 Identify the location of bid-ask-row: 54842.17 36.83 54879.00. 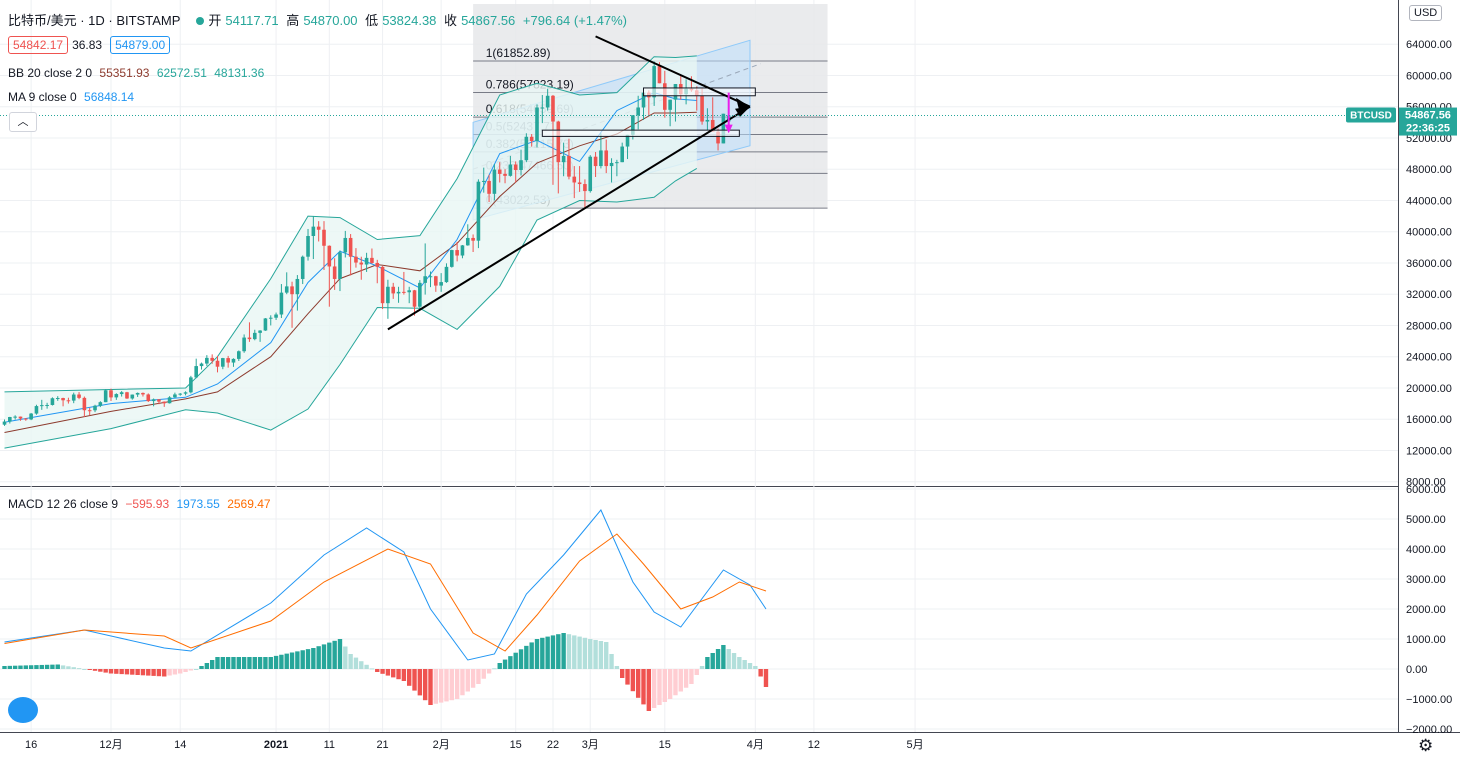
(91, 45).